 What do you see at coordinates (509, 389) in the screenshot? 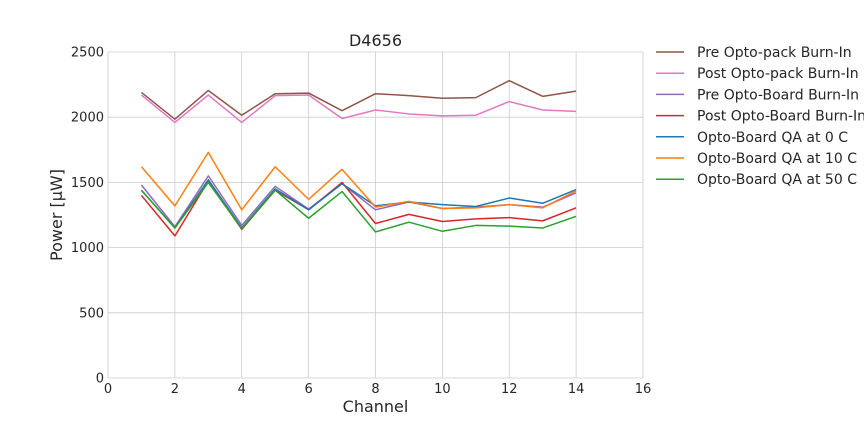
I see `x-tick-label: 12` at bounding box center [509, 389].